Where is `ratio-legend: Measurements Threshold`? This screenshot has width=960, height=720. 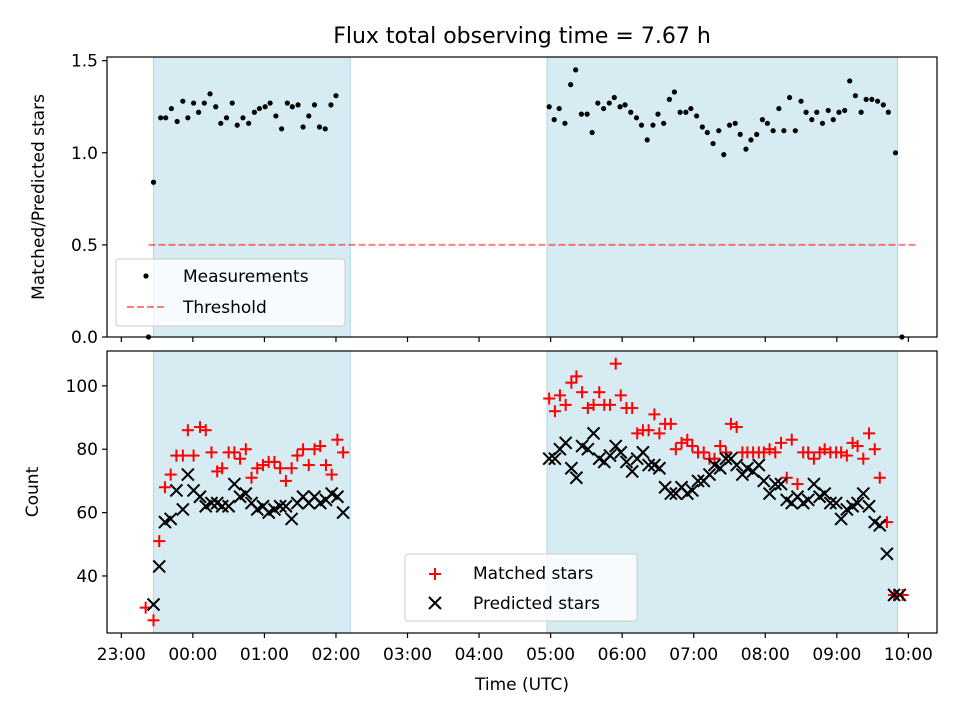 ratio-legend: Measurements Threshold is located at coordinates (230, 292).